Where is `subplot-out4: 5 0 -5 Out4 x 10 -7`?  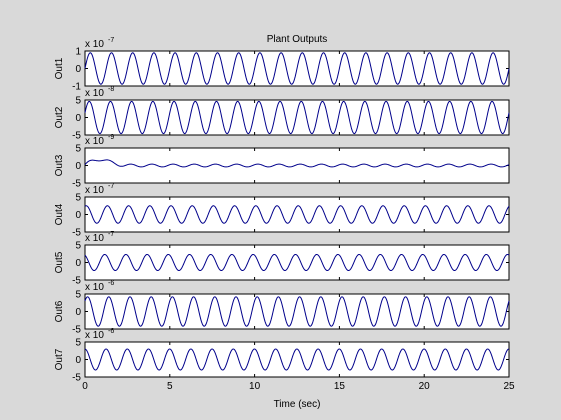
subplot-out4: 5 0 -5 Out4 x 10 -7 is located at coordinates (282, 211).